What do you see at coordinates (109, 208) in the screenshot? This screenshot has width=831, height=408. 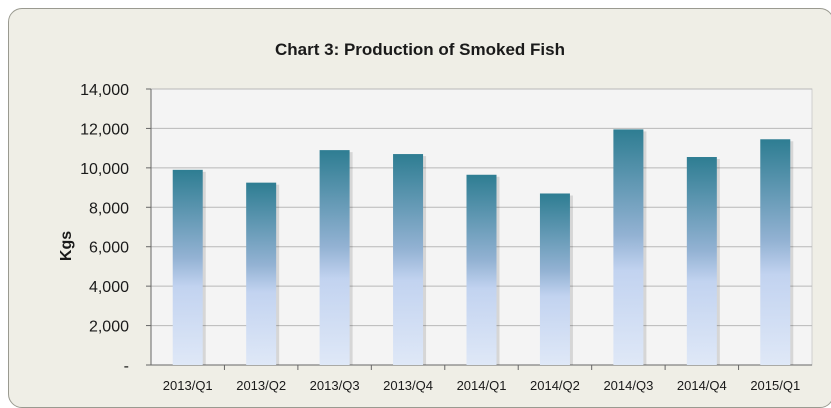 I see `y-tick-label: 8,000` at bounding box center [109, 208].